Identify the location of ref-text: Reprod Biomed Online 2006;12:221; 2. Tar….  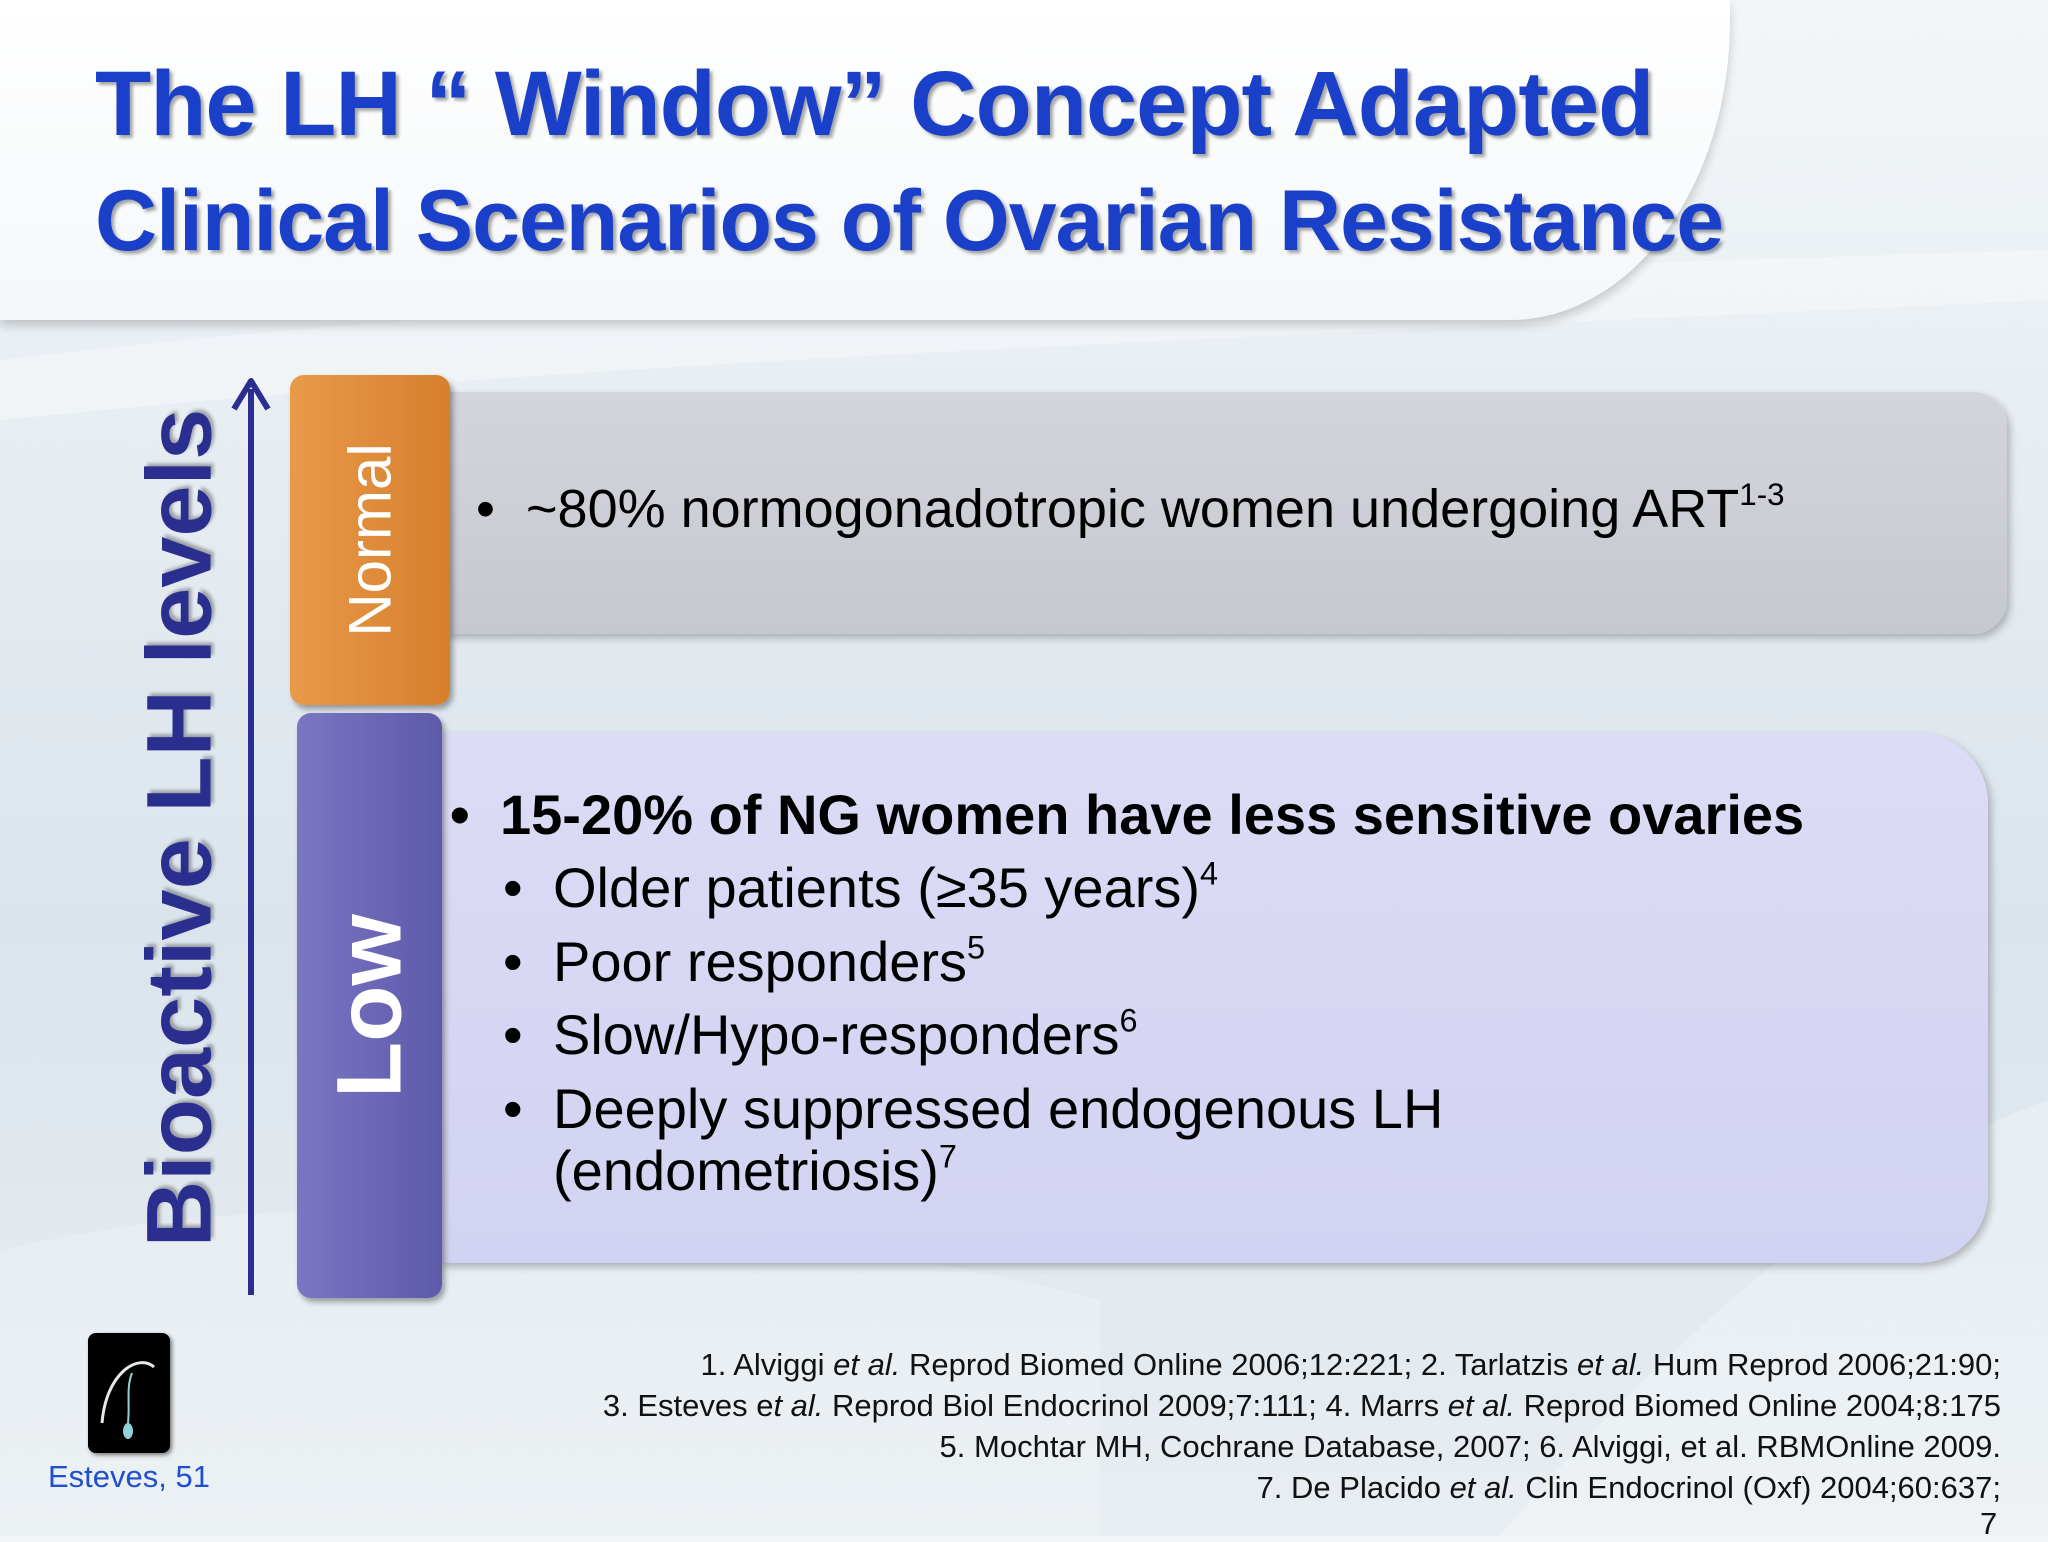
(1239, 1364).